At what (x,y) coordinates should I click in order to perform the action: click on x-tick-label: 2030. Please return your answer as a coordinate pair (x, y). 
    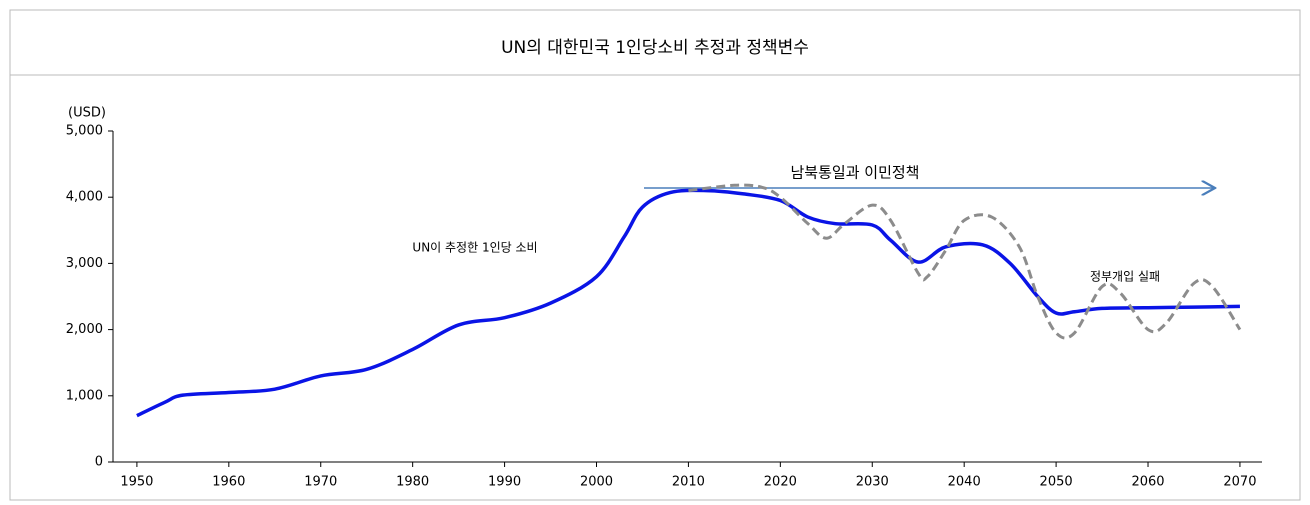
    Looking at the image, I should click on (872, 482).